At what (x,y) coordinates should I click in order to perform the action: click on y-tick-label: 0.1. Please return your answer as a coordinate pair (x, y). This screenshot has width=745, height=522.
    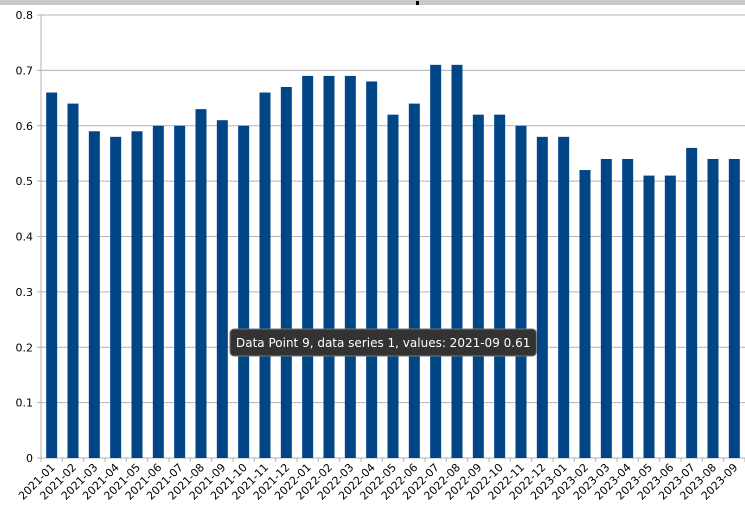
    Looking at the image, I should click on (25, 403).